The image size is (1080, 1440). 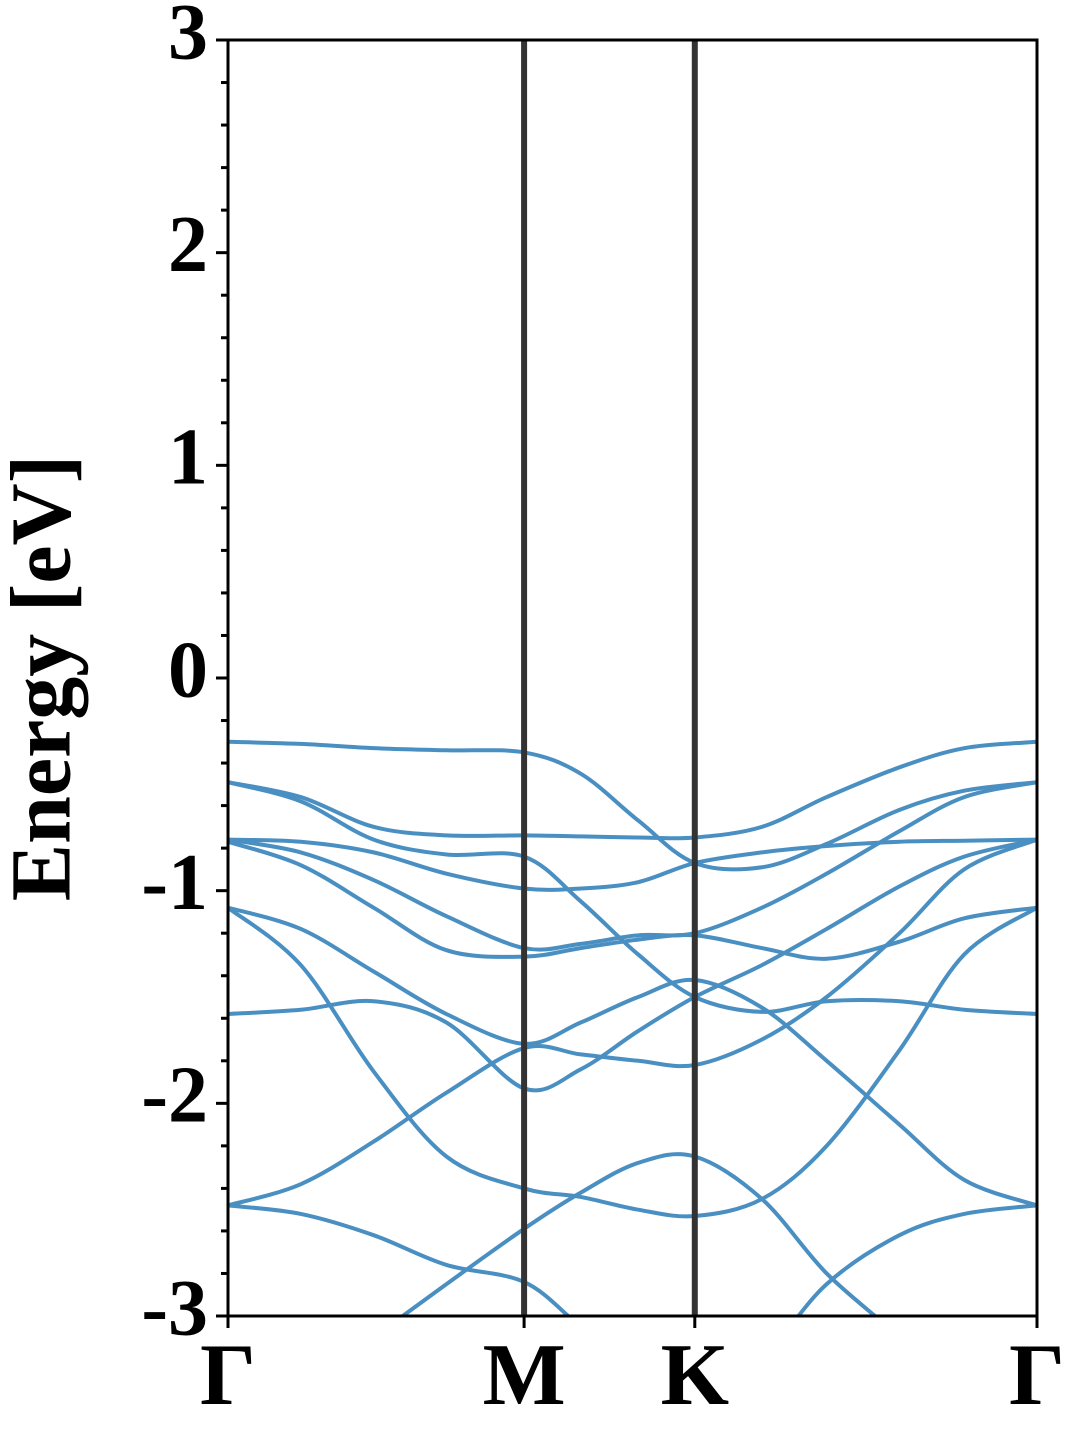 I want to click on y-tick-label: 1, so click(x=188, y=458).